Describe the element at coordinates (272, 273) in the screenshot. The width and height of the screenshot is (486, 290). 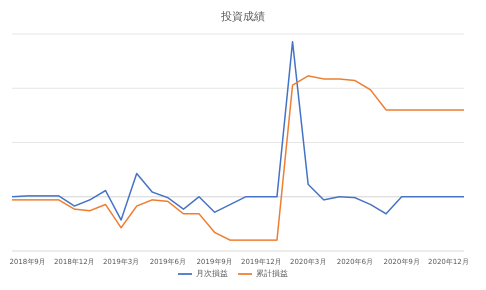
I see `legend-label: 累計損益` at that location.